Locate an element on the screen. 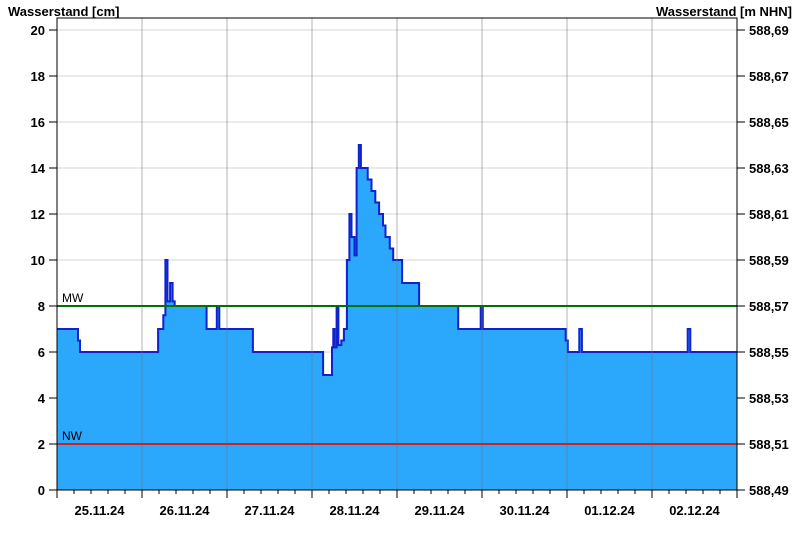 Image resolution: width=800 pixels, height=550 pixels. left-tick-label: 12 is located at coordinates (38, 214).